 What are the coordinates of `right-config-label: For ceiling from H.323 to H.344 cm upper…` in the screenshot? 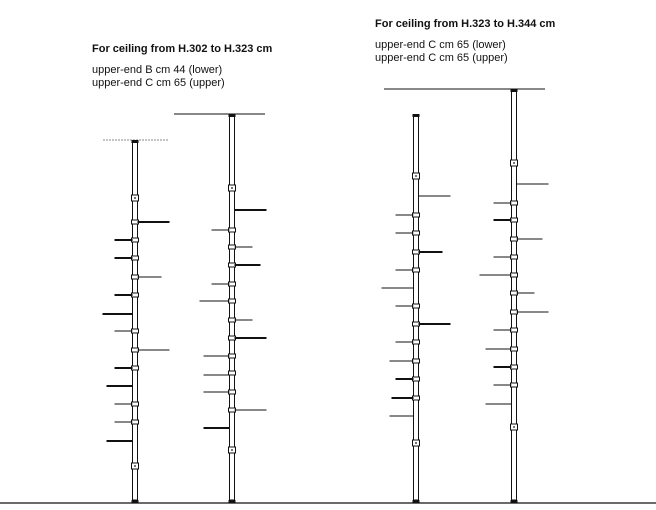 It's located at (465, 41).